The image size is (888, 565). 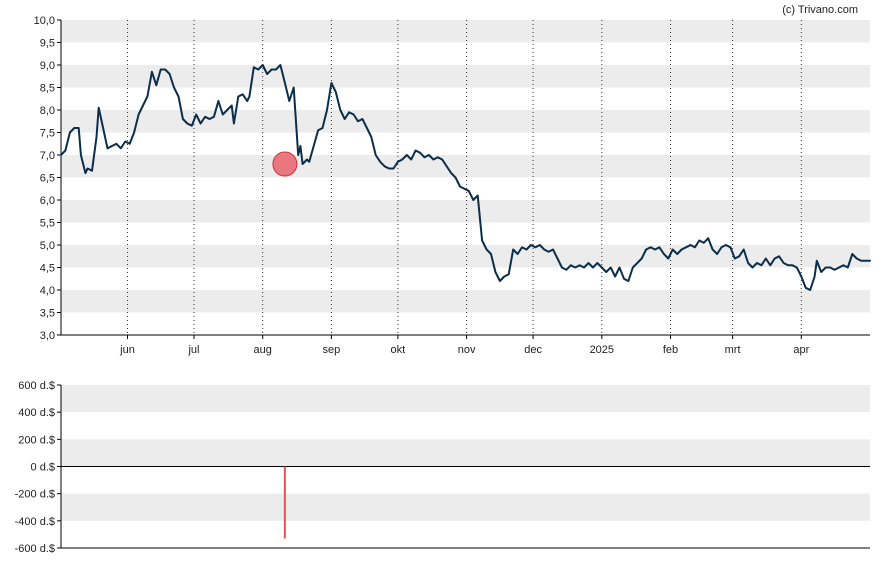 I want to click on price-y-tick-label: 5,0, so click(x=47, y=246).